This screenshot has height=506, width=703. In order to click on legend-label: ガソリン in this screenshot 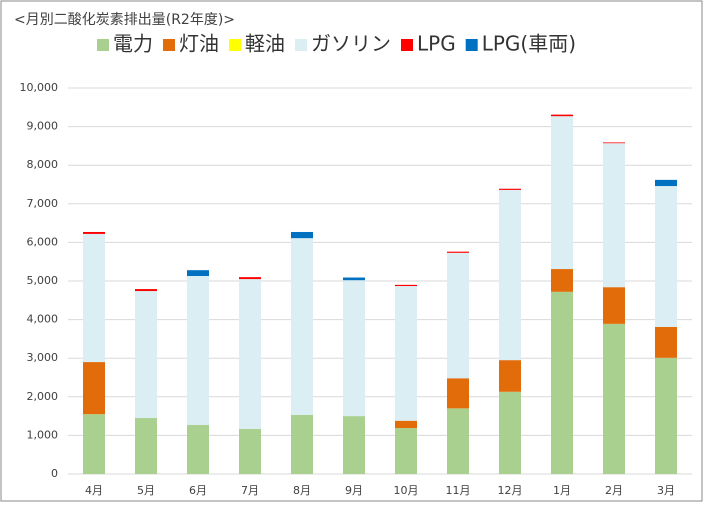, I will do `click(351, 44)`.